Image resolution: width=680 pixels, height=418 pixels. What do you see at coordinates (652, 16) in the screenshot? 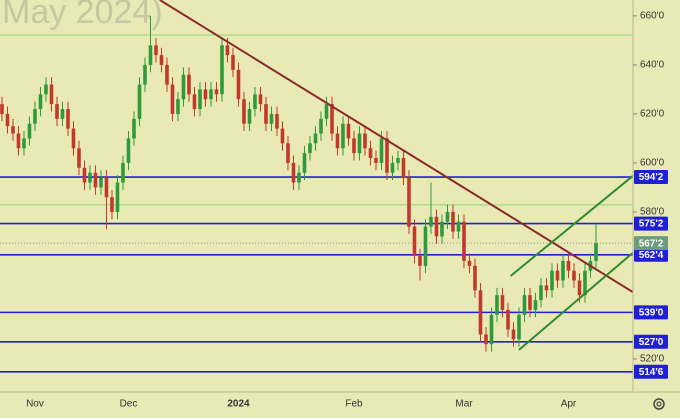
I see `y-tick-label: 660'0` at bounding box center [652, 16].